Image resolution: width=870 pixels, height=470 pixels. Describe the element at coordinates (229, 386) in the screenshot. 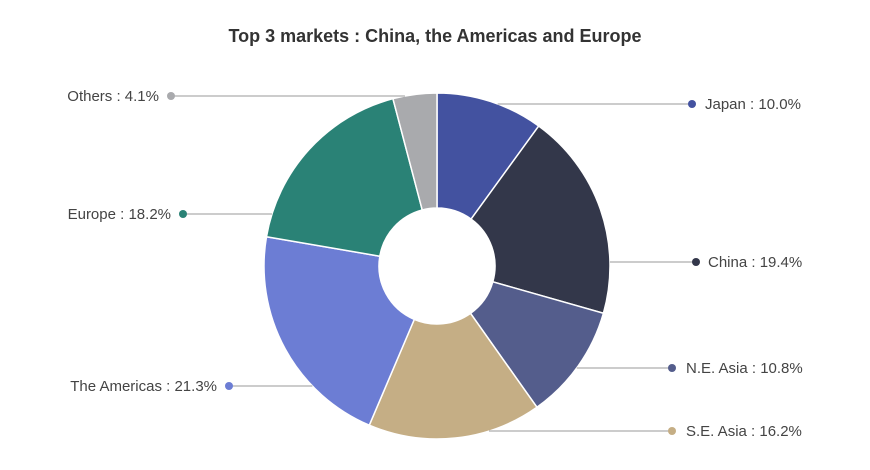

I see `legend-dot-the-americas` at that location.